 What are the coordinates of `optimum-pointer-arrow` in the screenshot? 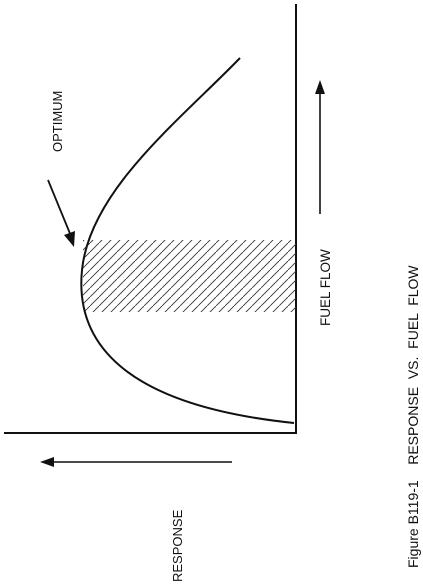 It's located at (59, 208).